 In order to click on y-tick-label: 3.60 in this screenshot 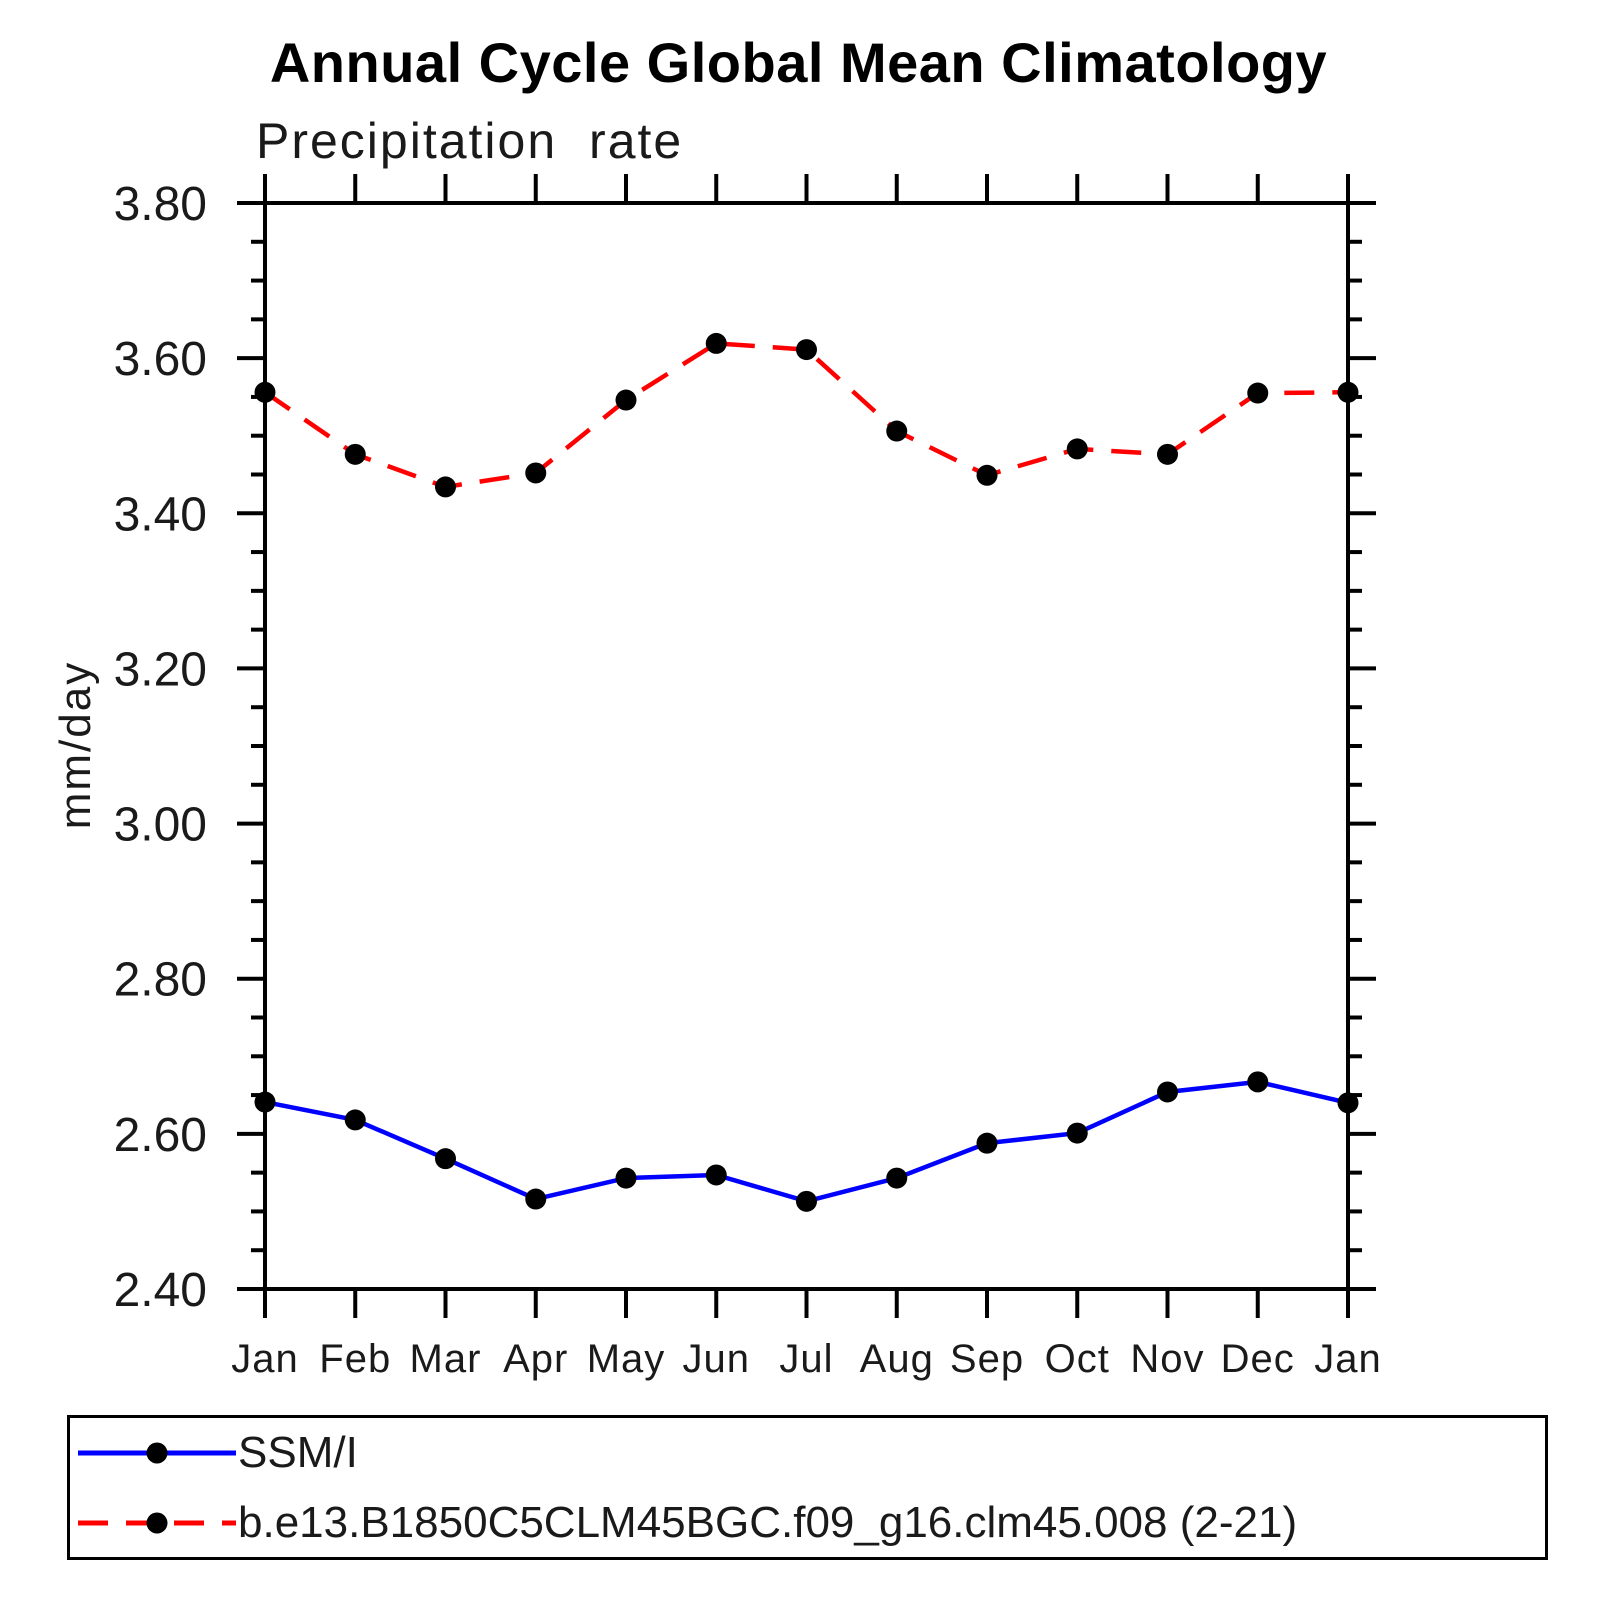, I will do `click(160, 359)`.